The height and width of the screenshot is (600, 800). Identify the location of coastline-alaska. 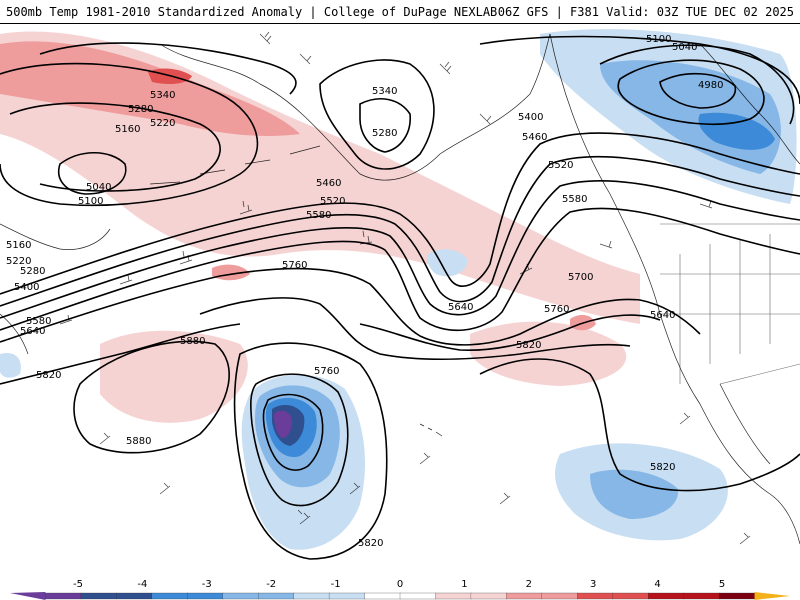
(355, 107).